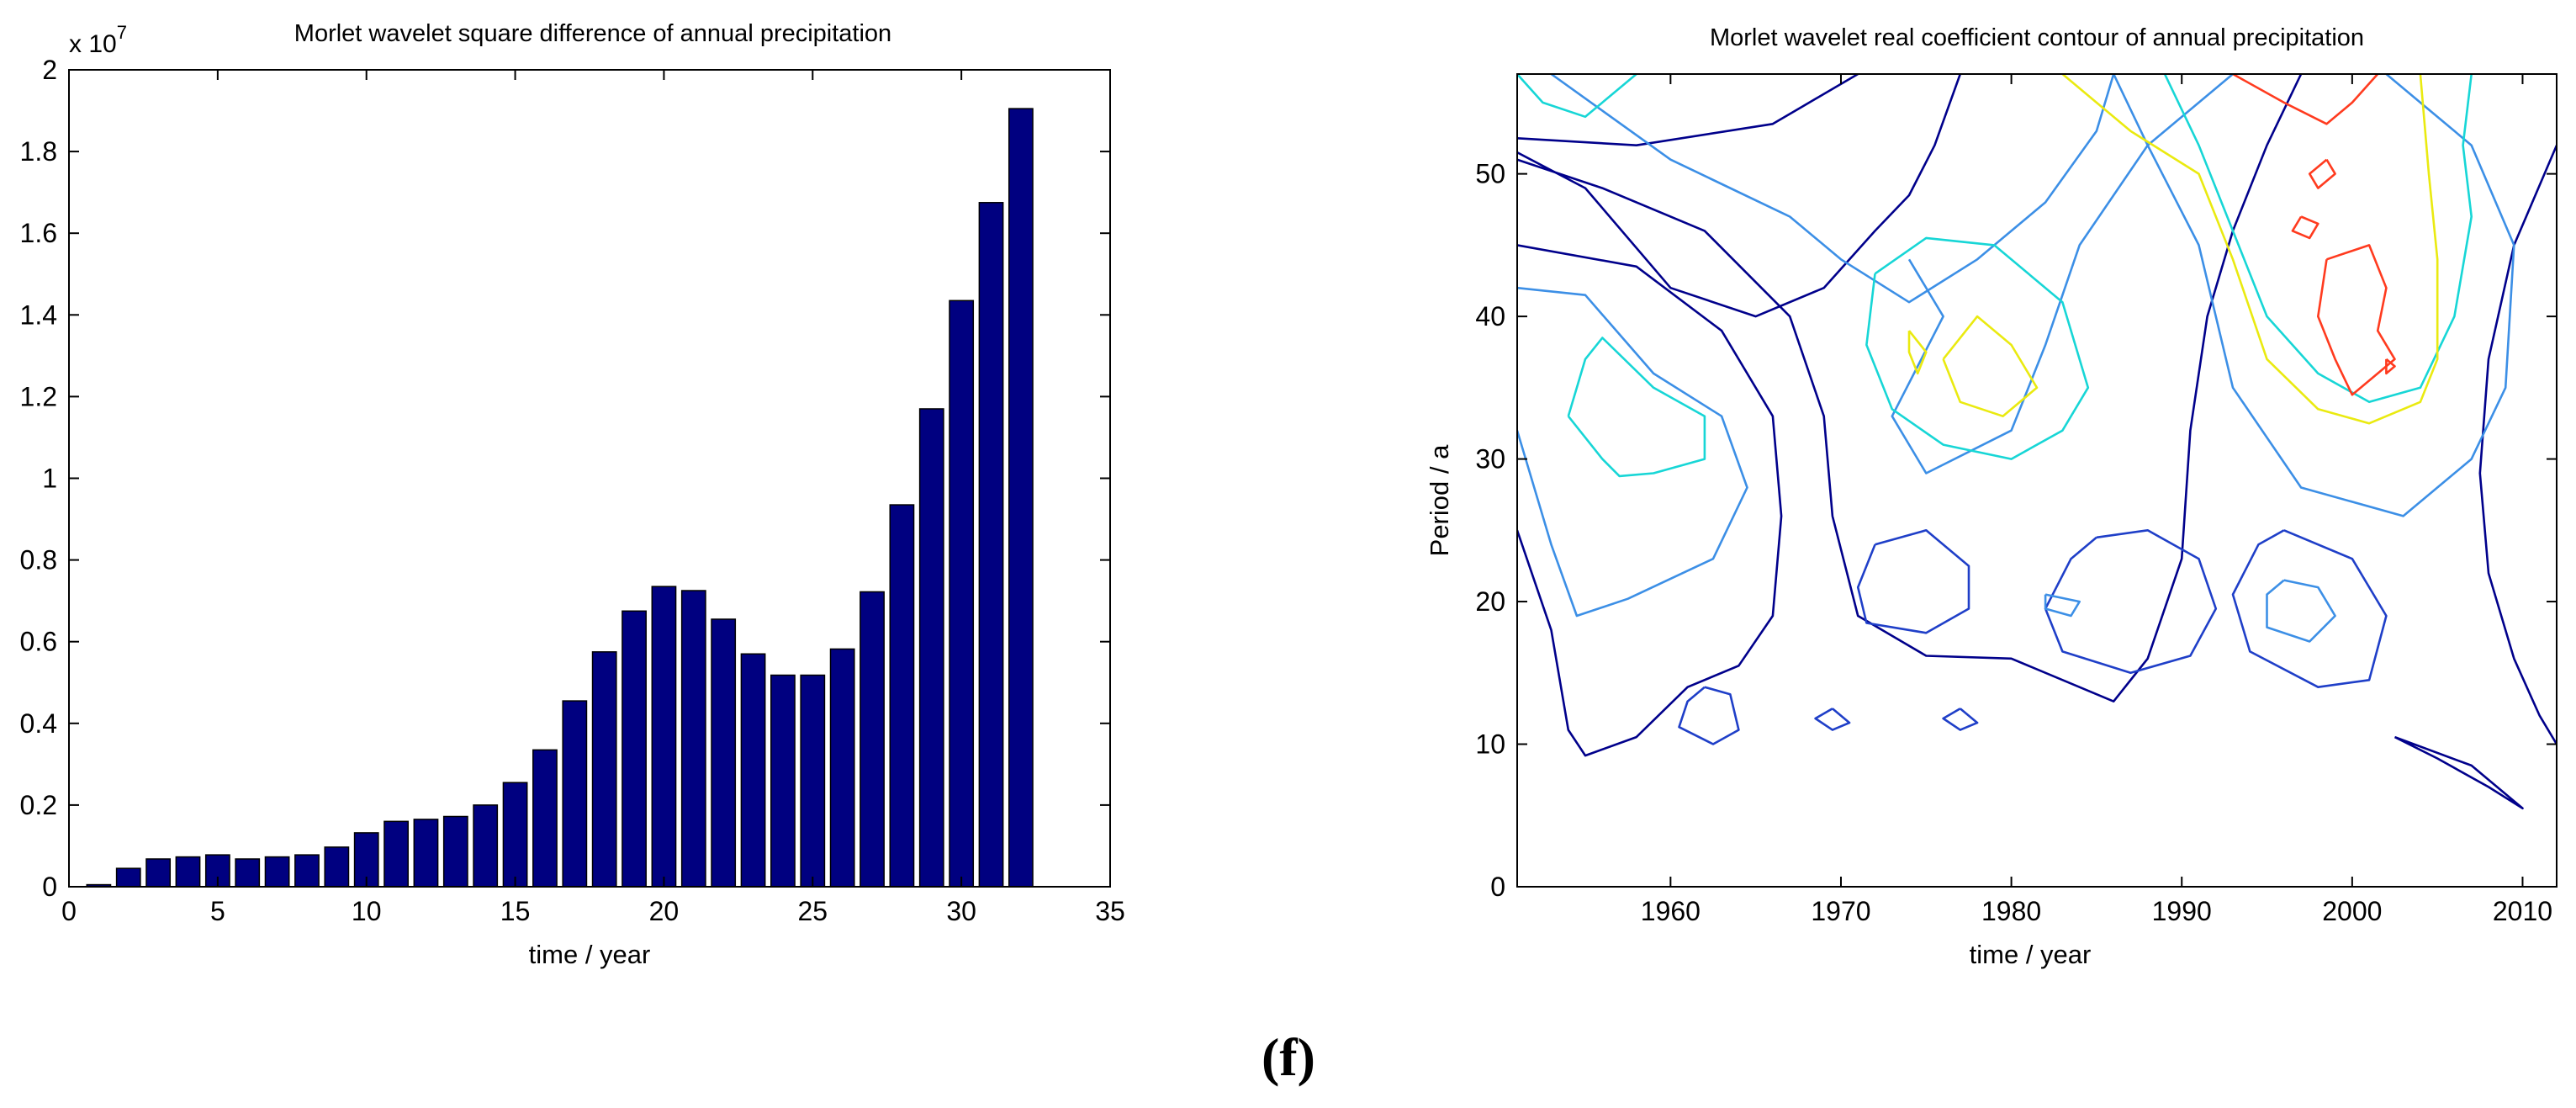  I want to click on x-tick-label: 1980, so click(2011, 911).